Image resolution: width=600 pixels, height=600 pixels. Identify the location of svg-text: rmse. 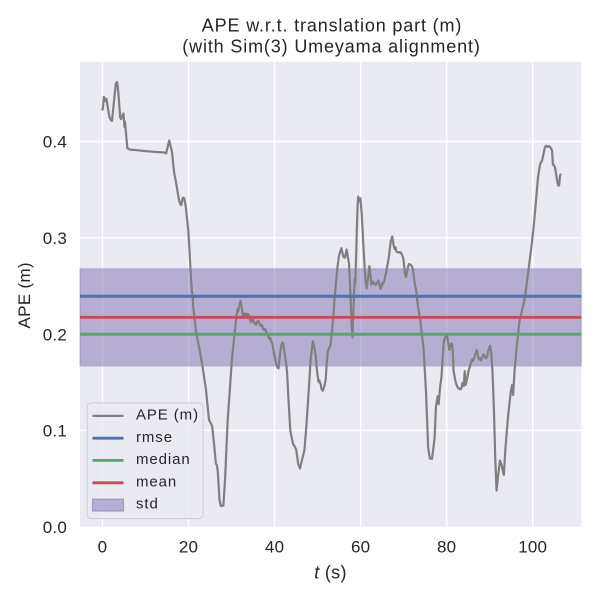
(154, 437).